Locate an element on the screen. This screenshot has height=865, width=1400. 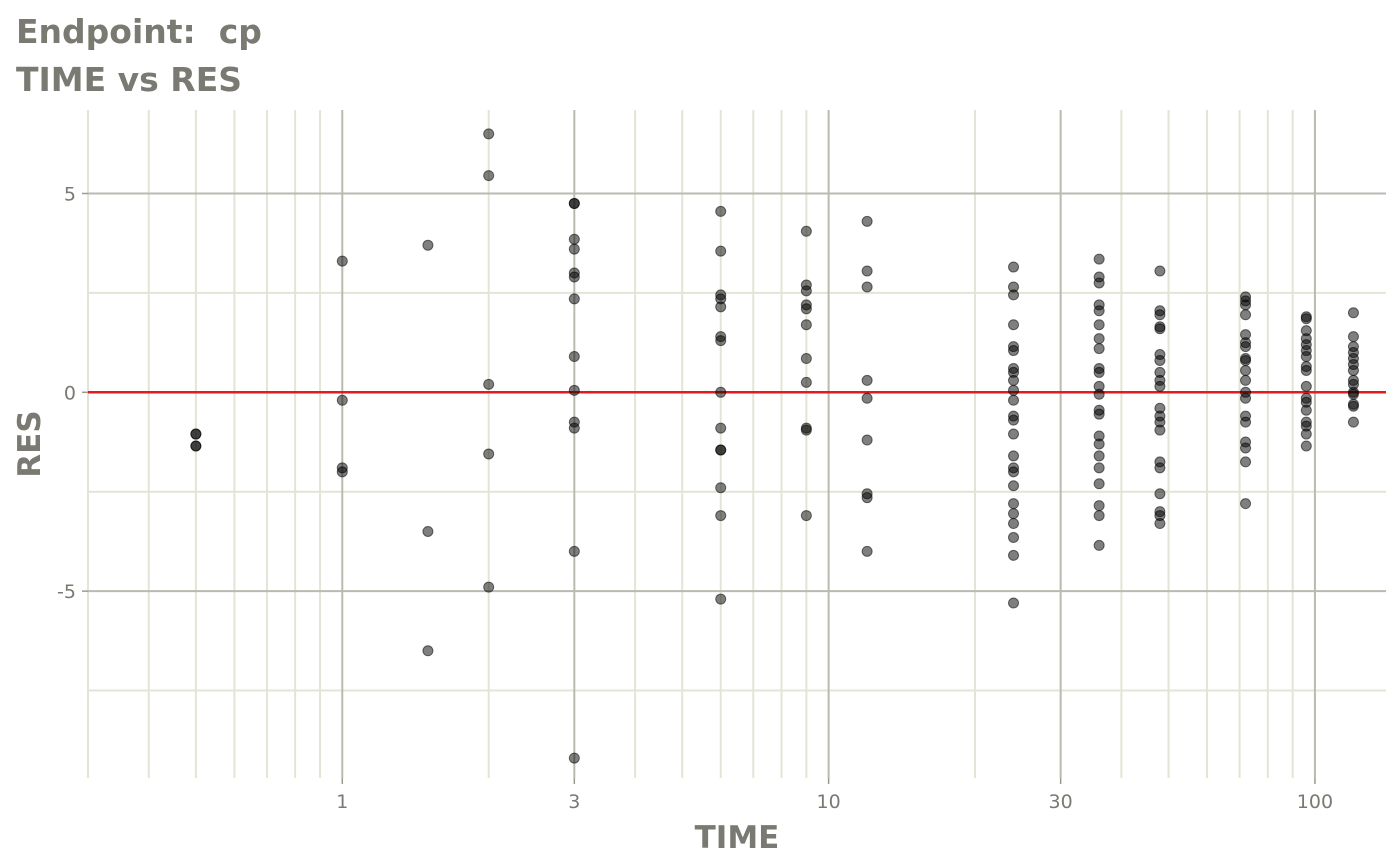
x-axis-title: TIME is located at coordinates (737, 838).